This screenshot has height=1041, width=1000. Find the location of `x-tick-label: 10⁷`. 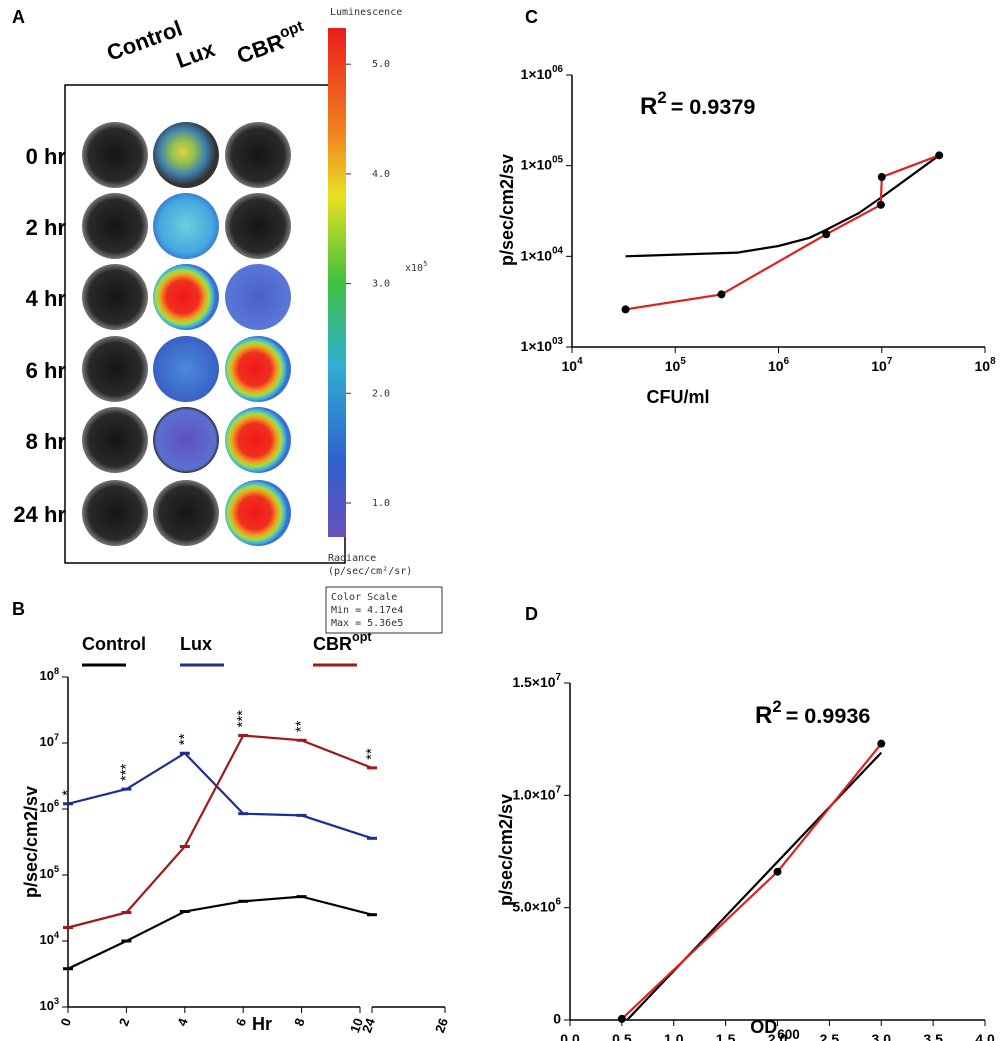

x-tick-label: 10⁷ is located at coordinates (882, 365).